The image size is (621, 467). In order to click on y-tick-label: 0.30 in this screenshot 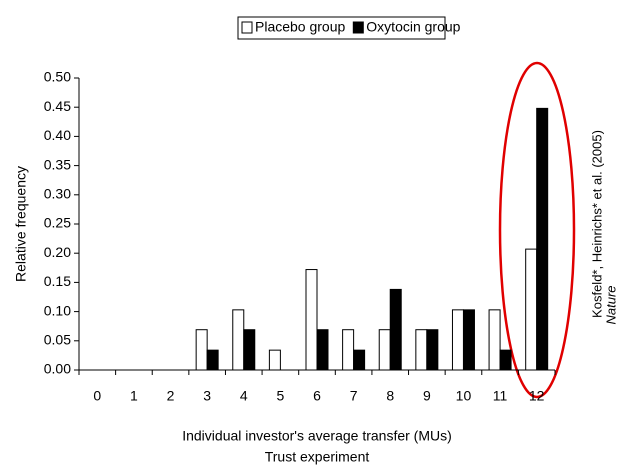, I will do `click(57, 194)`.